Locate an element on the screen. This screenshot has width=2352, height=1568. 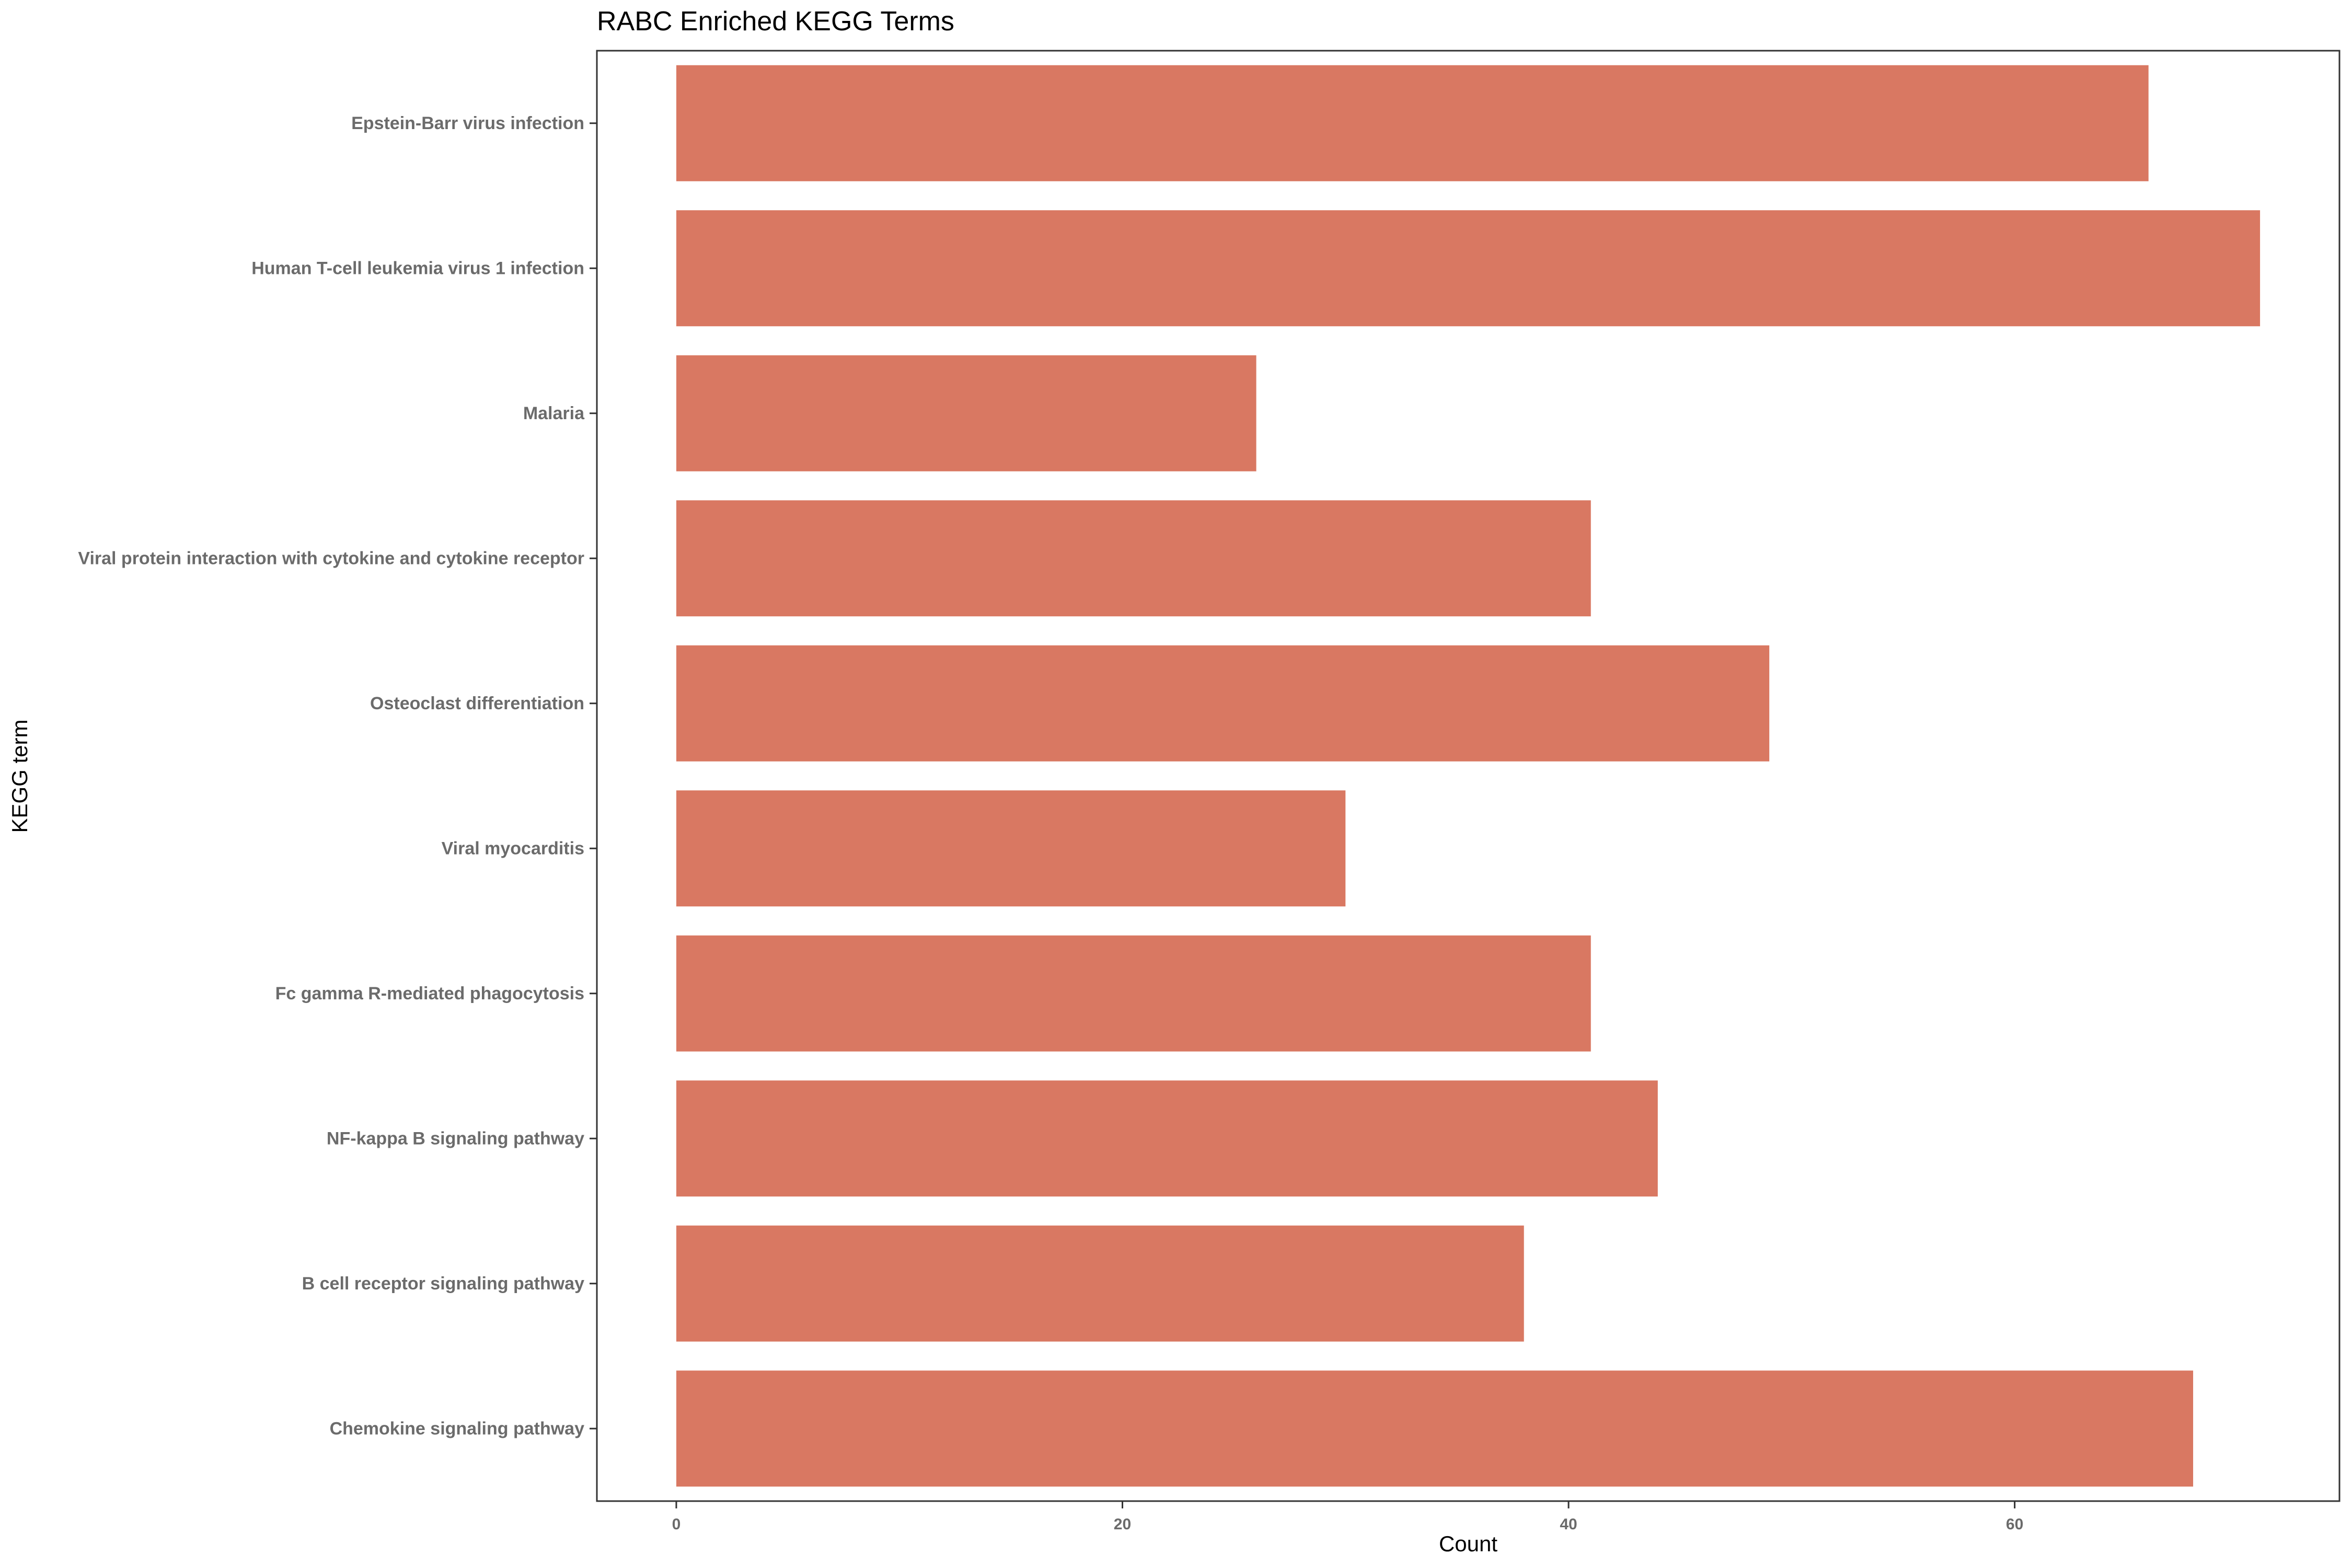
y-tick-label: Fc gamma R-mediated phagocytosis is located at coordinates (429, 994).